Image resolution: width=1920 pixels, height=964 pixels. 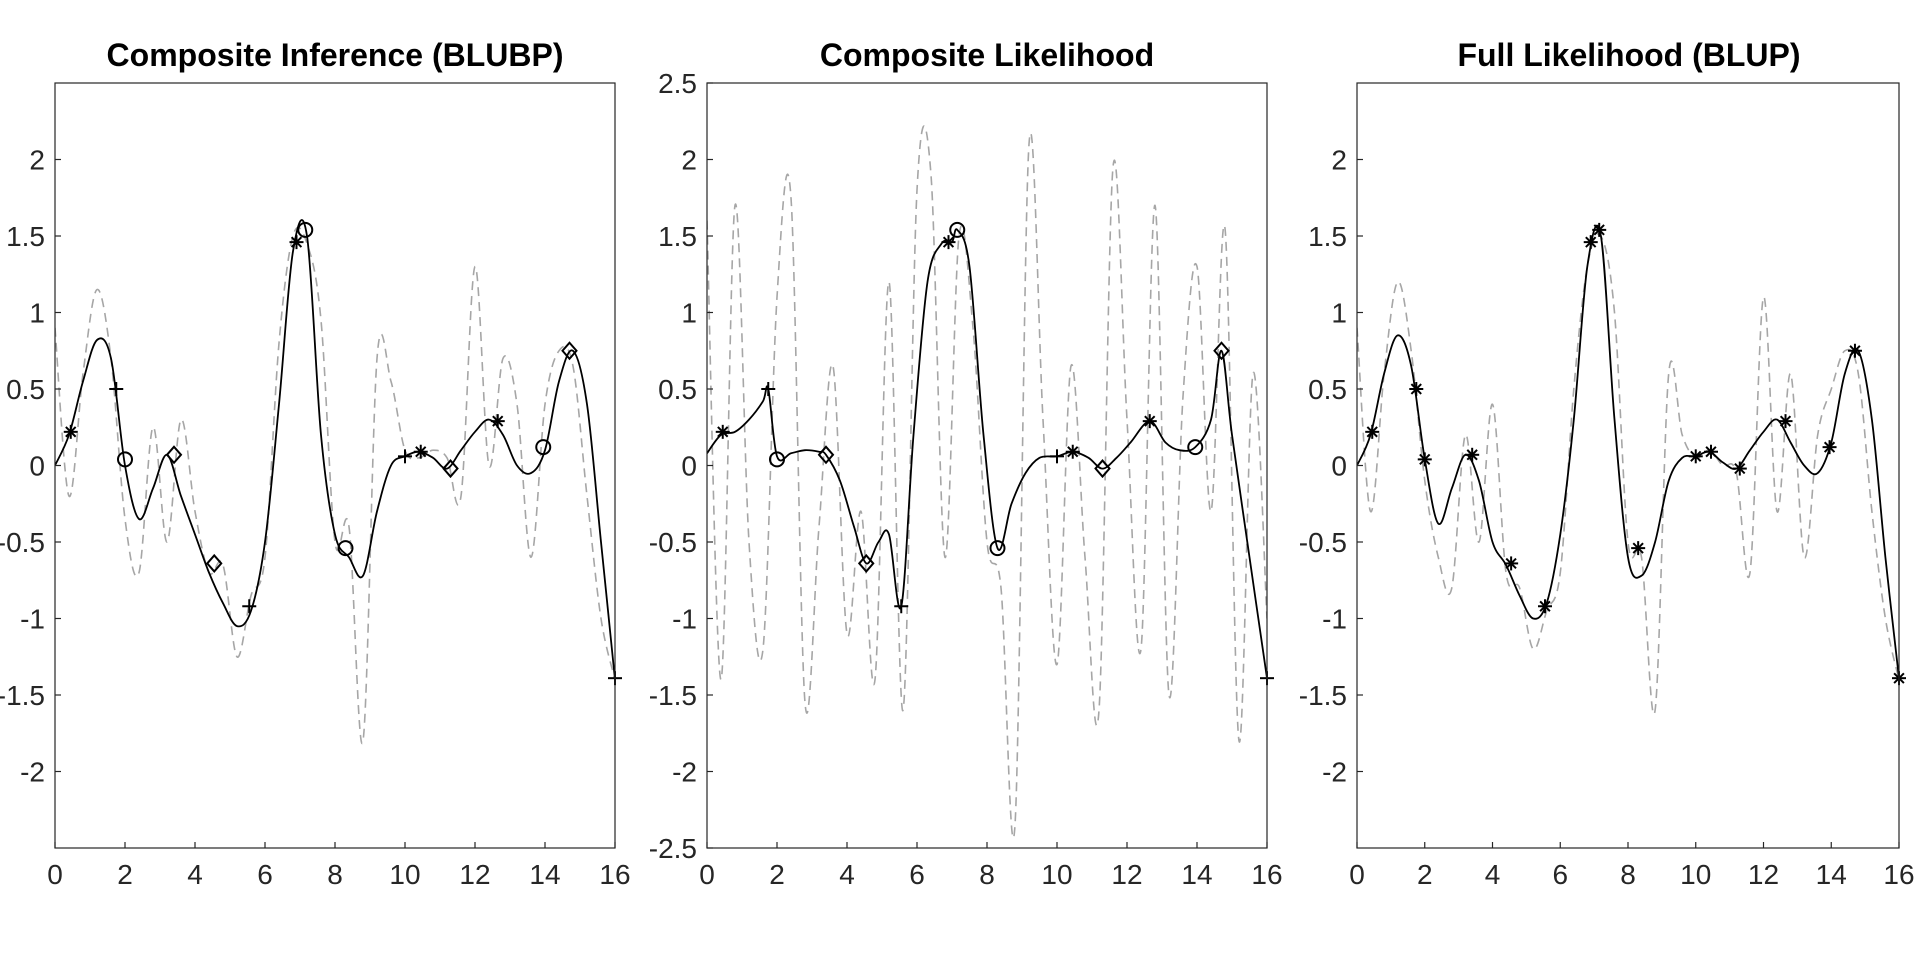 What do you see at coordinates (1628, 55) in the screenshot?
I see `panel-3-title: Full Likelihood (BLUP)` at bounding box center [1628, 55].